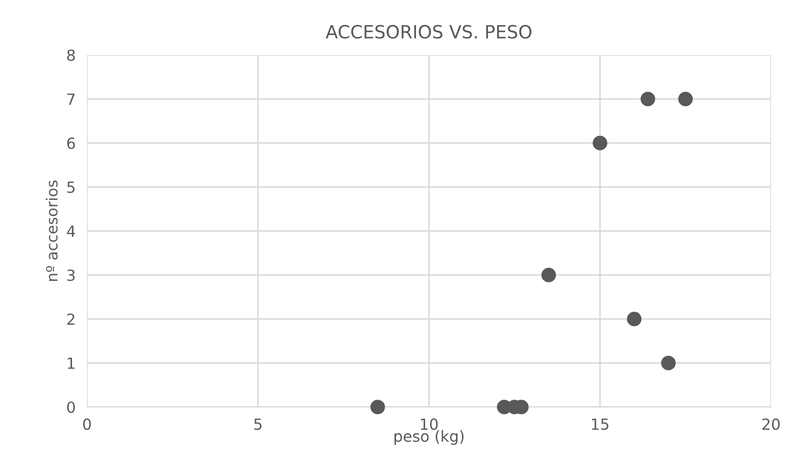 The height and width of the screenshot is (469, 785). I want to click on y-tick-label: 7, so click(71, 99).